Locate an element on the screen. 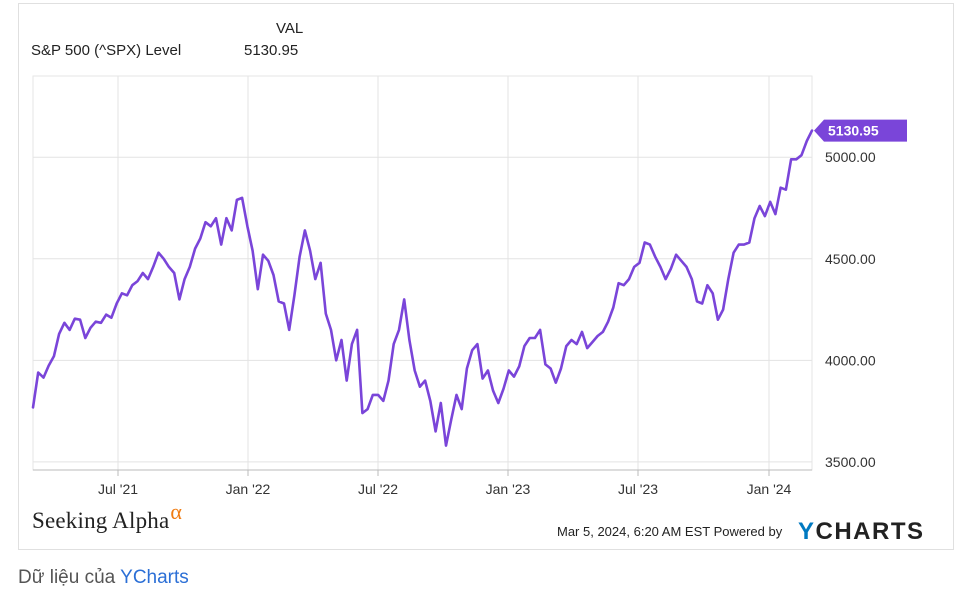  x-tick-label: Jul '21 is located at coordinates (118, 489).